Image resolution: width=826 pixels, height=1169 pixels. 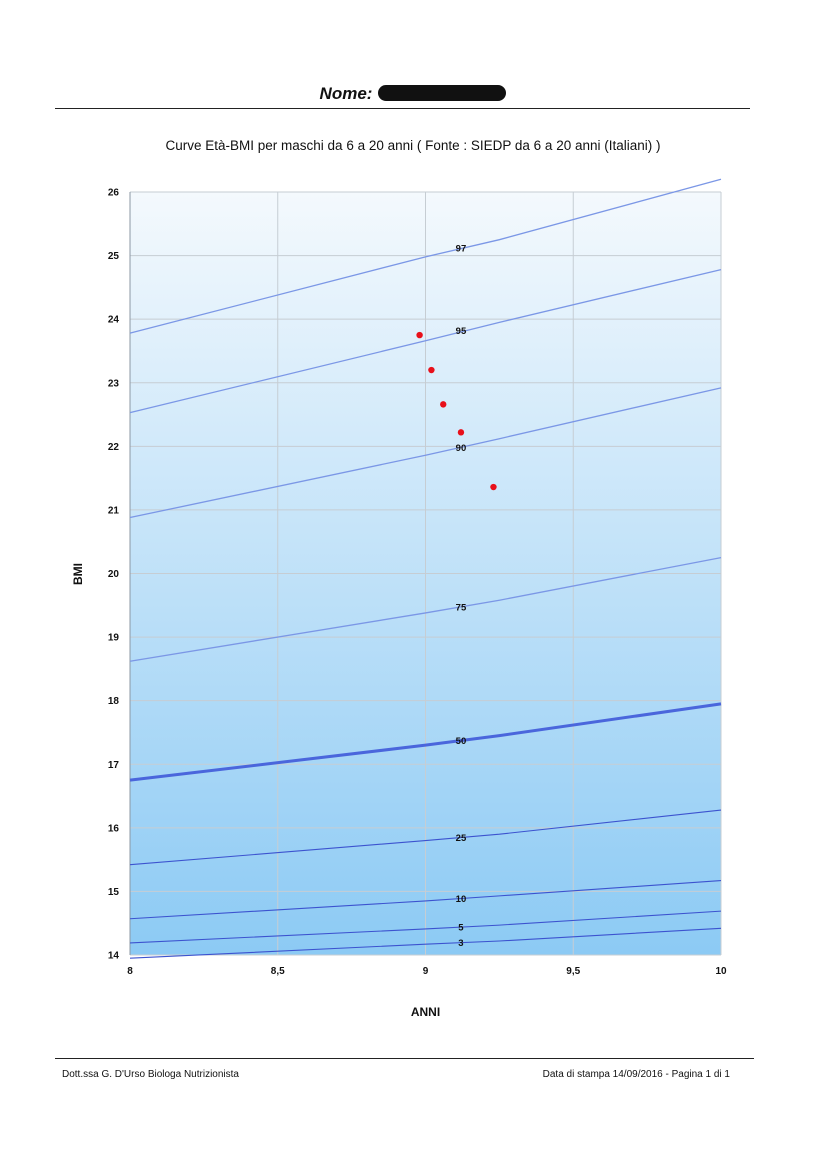 I want to click on curve-label-p75: 75, so click(x=461, y=608).